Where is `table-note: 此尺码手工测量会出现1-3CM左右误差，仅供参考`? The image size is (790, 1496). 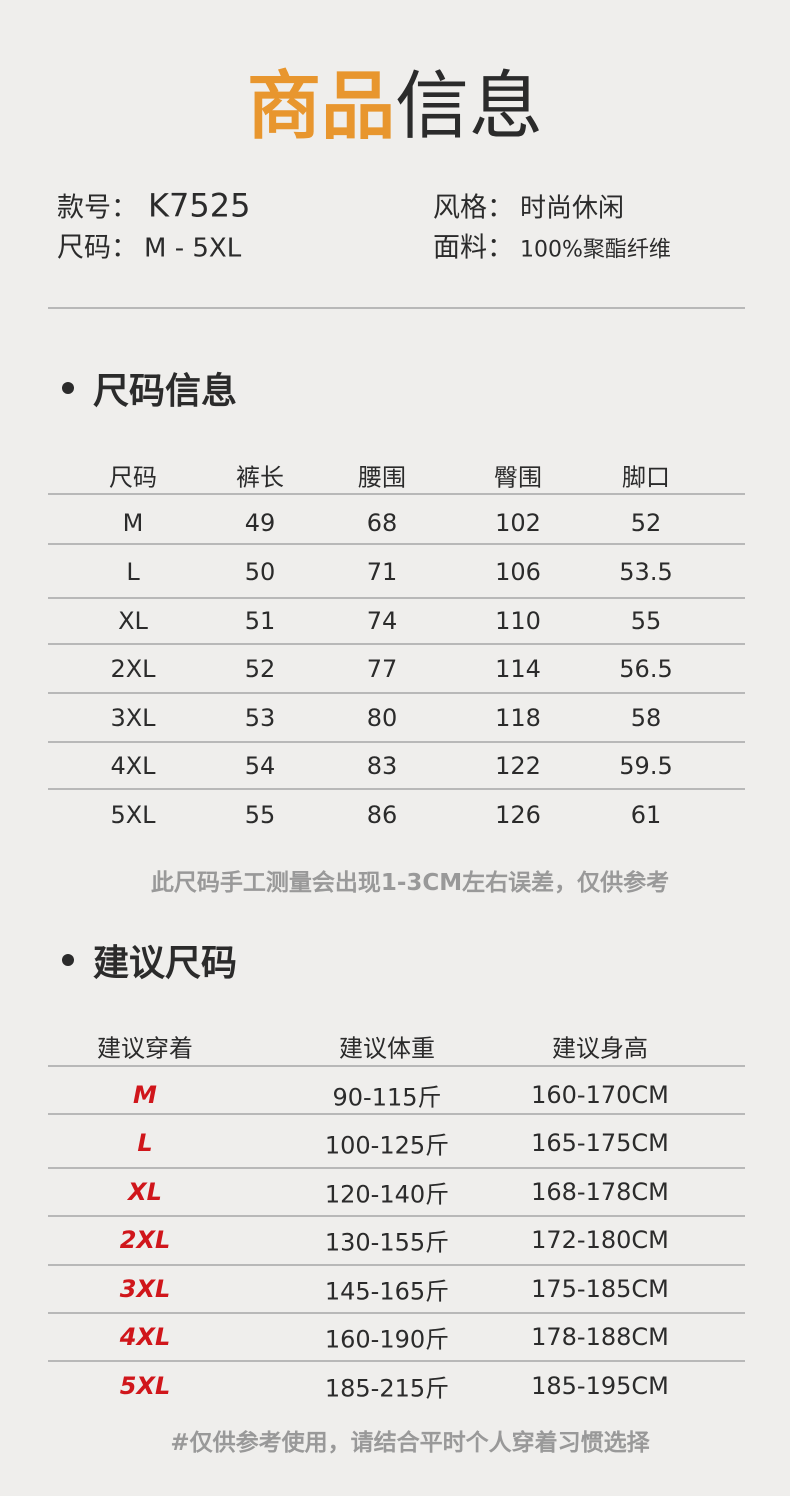
table-note: 此尺码手工测量会出现1-3CM左右误差，仅供参考 is located at coordinates (410, 883).